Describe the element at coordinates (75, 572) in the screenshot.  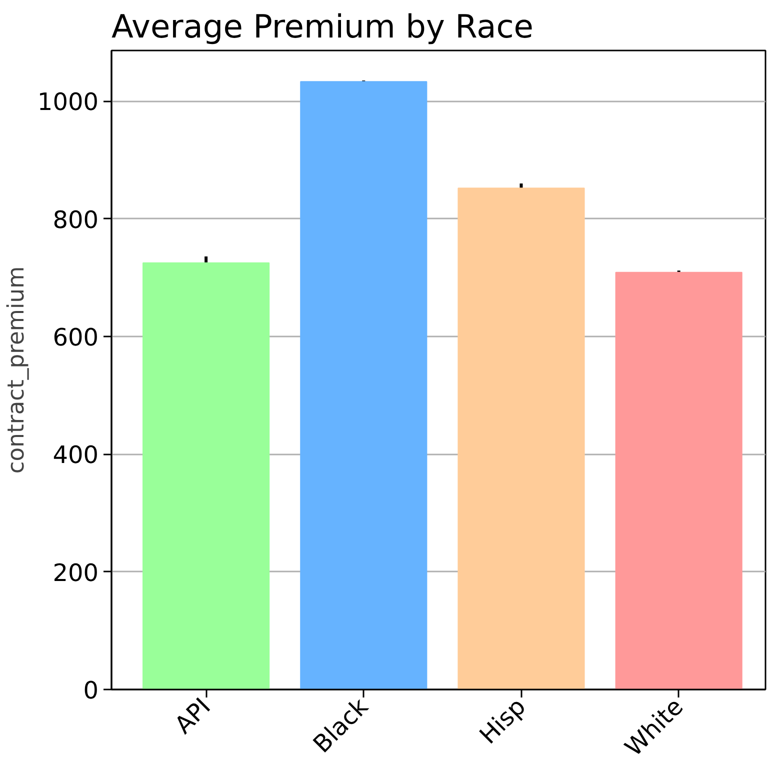
I see `y-tick-label: 200` at that location.